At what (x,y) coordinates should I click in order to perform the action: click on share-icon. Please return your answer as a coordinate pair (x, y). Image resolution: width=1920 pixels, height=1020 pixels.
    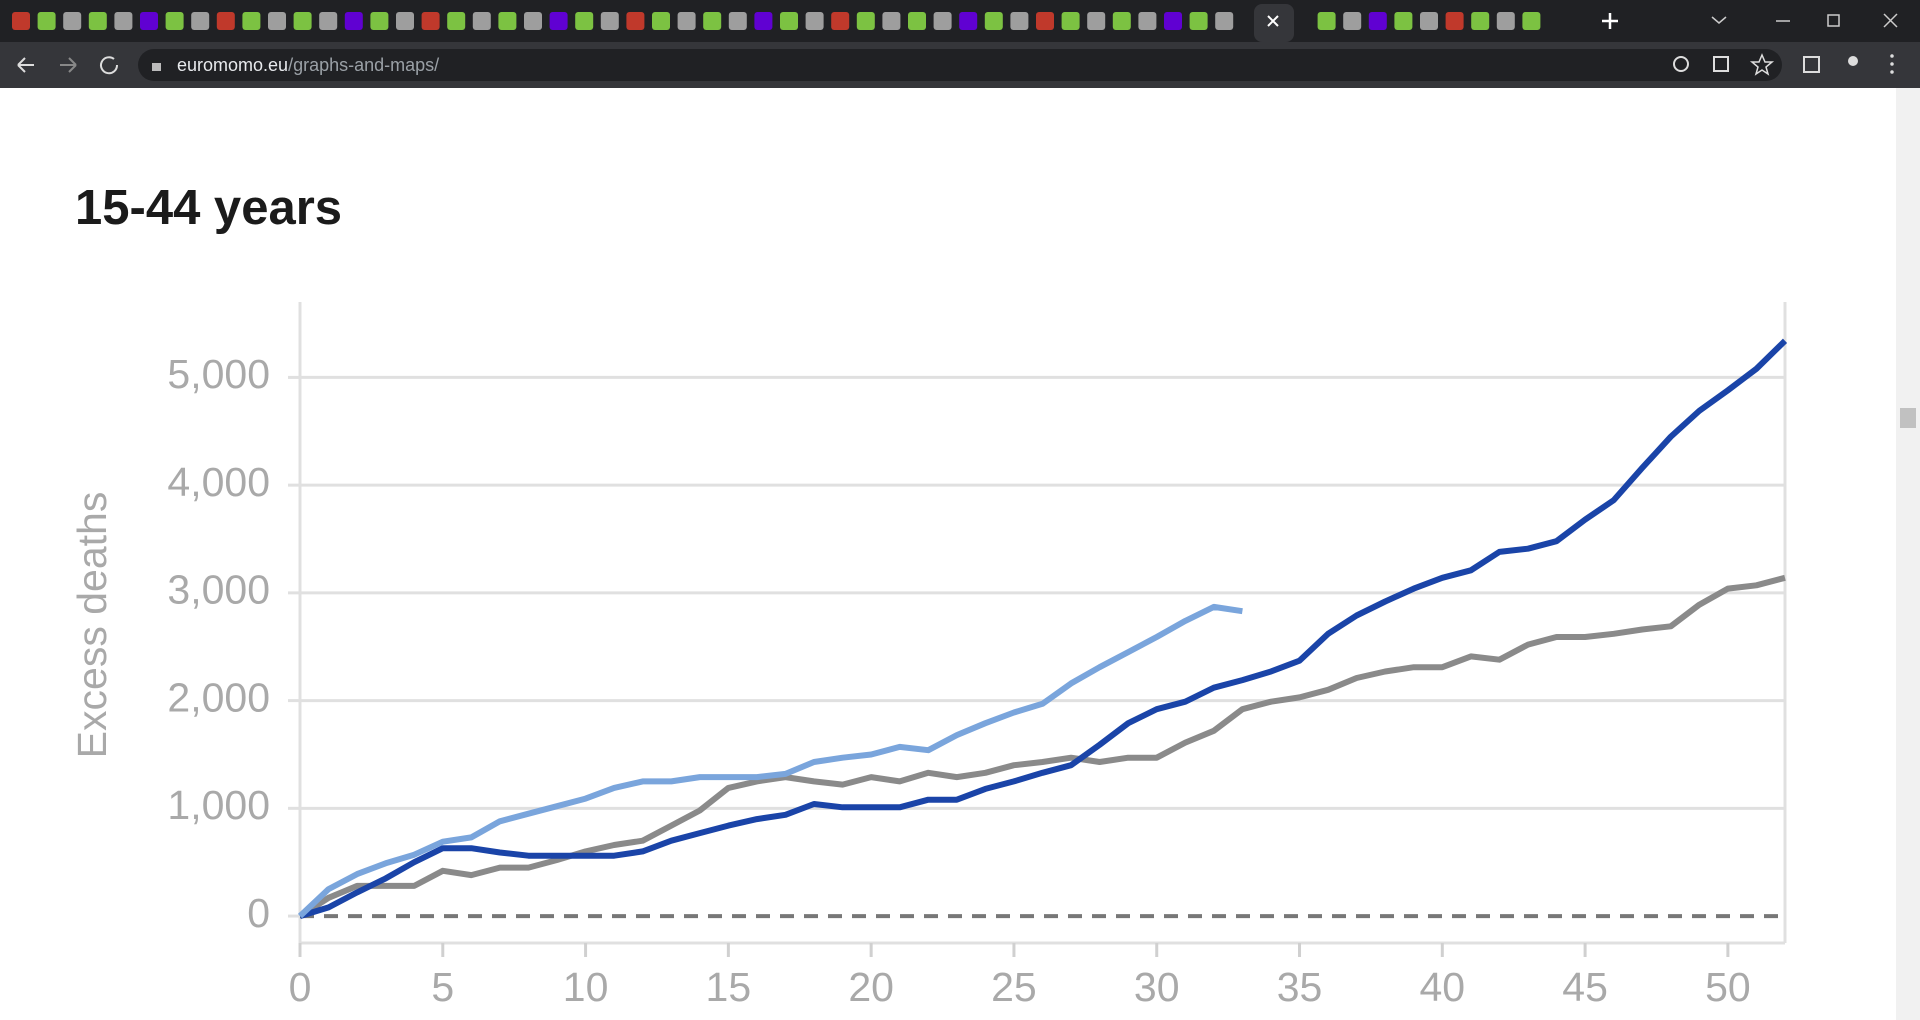
    Looking at the image, I should click on (1721, 64).